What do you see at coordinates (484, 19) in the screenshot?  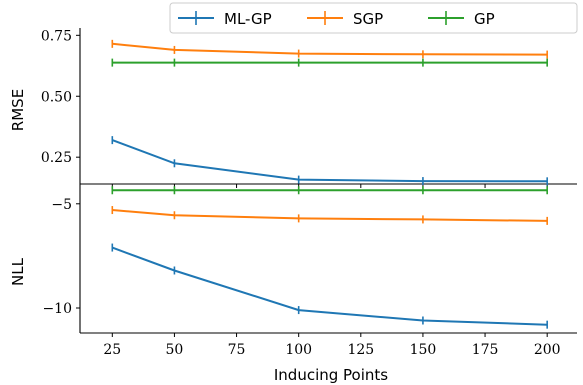 I see `legend-label-gp: GP` at bounding box center [484, 19].